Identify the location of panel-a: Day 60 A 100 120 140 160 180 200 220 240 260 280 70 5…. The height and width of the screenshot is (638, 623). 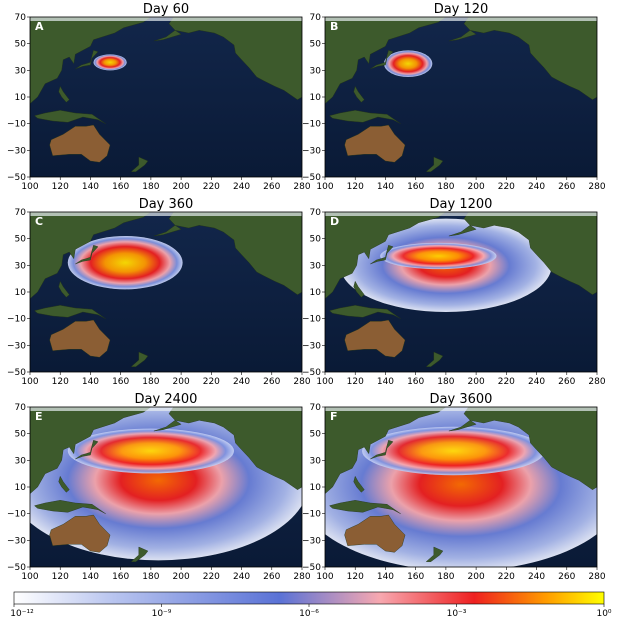
(159, 97).